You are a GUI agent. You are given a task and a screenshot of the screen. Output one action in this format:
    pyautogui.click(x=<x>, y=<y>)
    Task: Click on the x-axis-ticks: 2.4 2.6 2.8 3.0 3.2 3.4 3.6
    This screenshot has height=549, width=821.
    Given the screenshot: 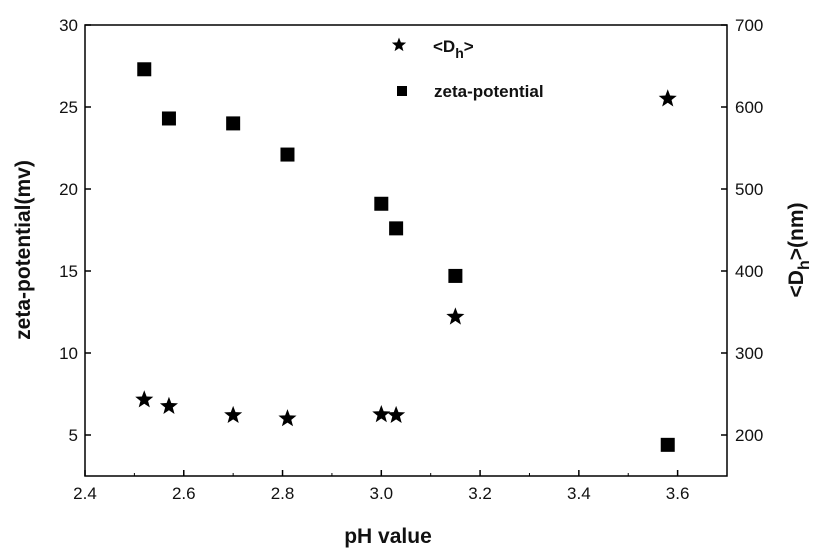 What is the action you would take?
    pyautogui.click(x=381, y=486)
    